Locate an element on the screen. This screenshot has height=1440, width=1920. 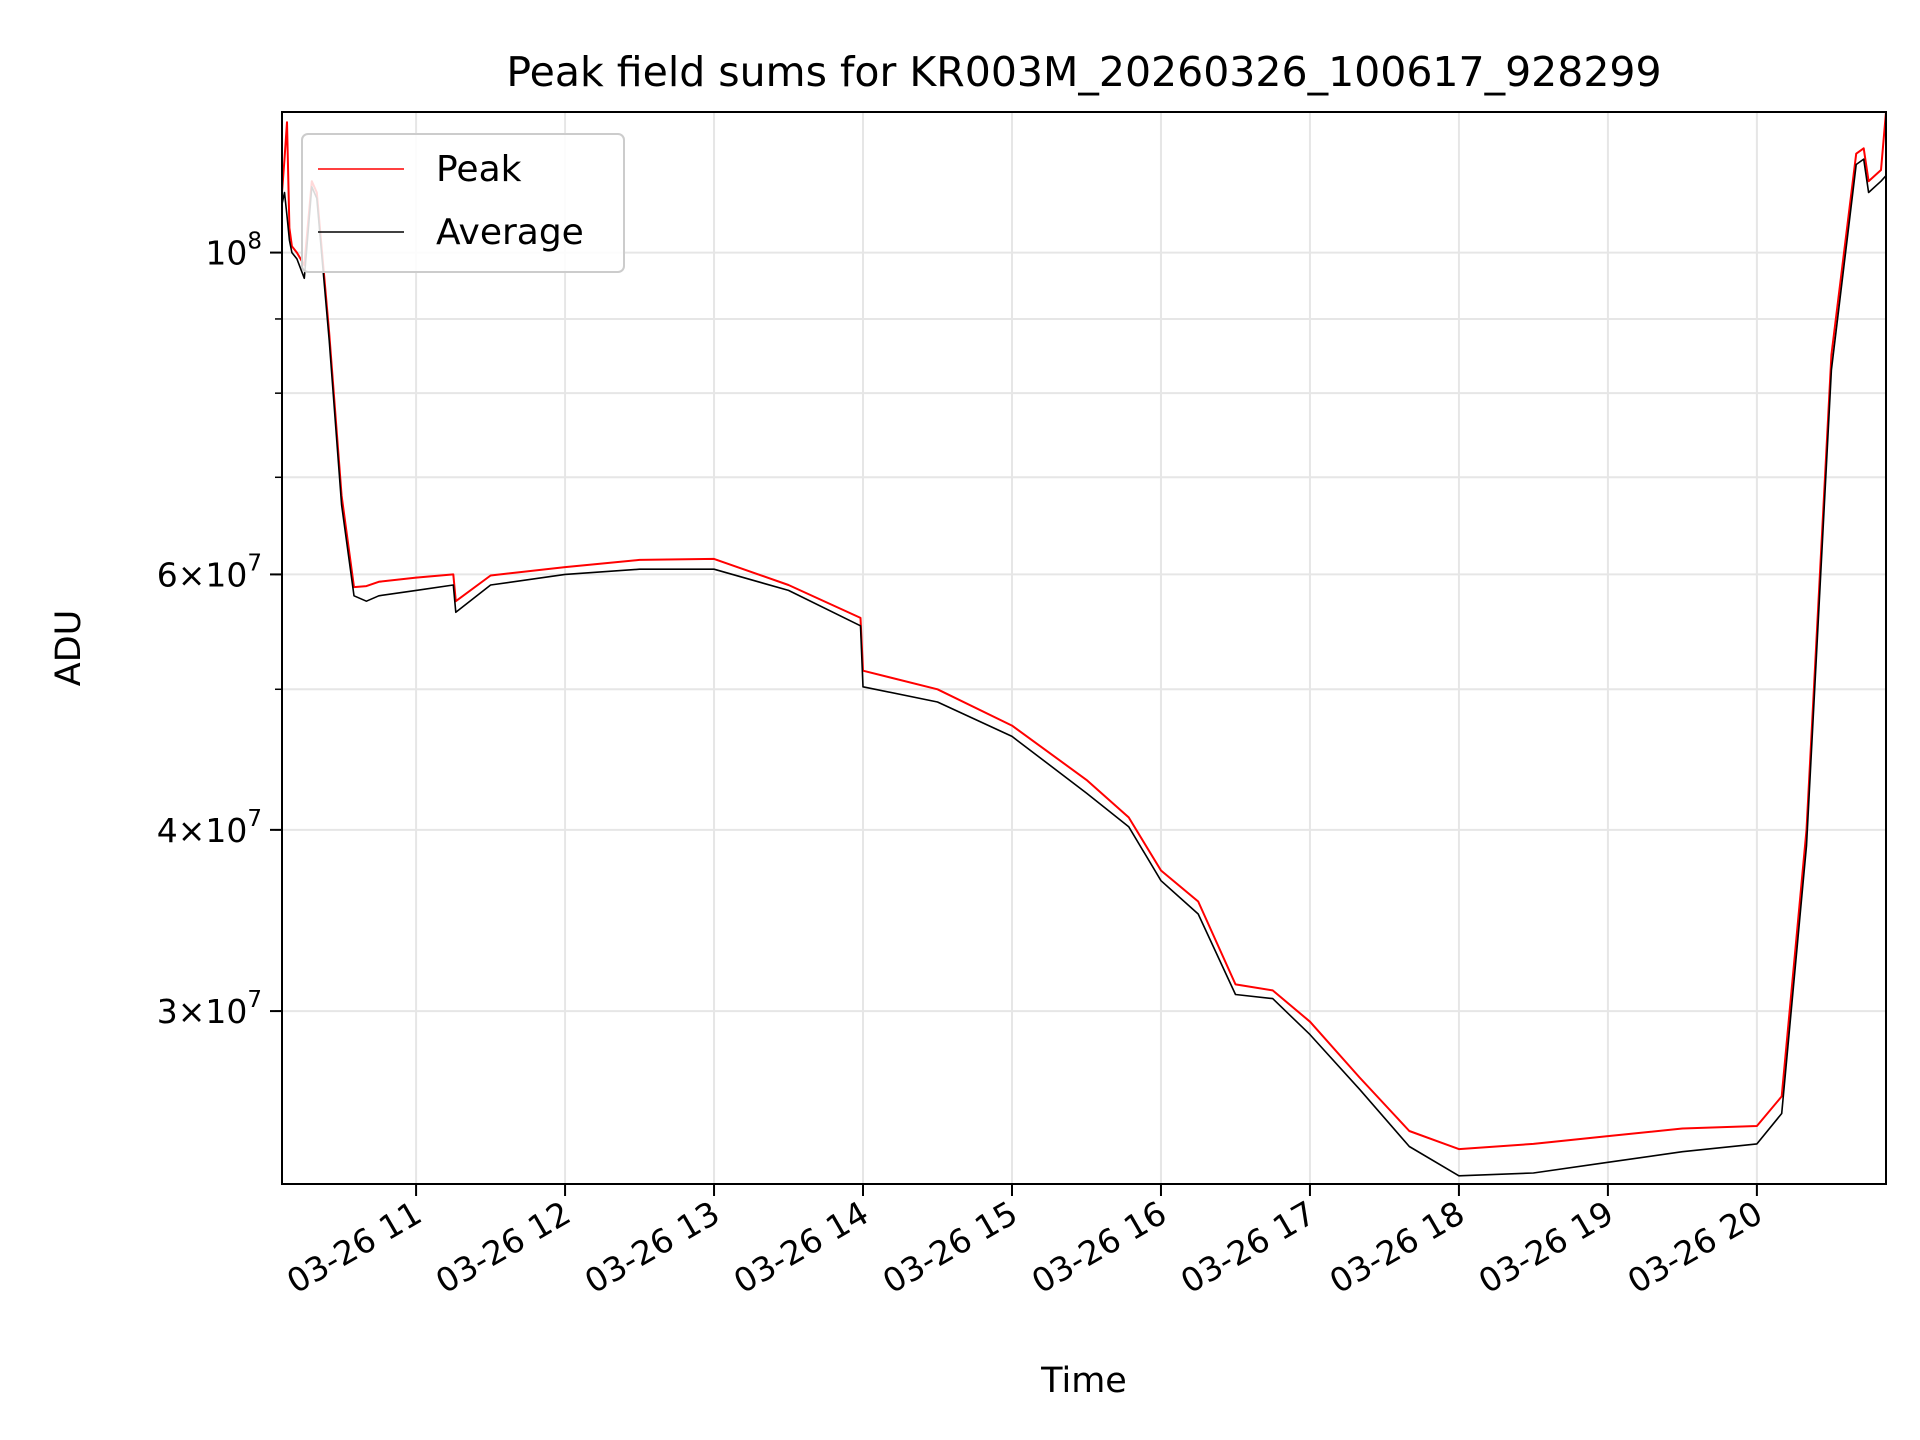
y-axis-ticks: 3×107 4×107 6×107 108 is located at coordinates (219, 630).